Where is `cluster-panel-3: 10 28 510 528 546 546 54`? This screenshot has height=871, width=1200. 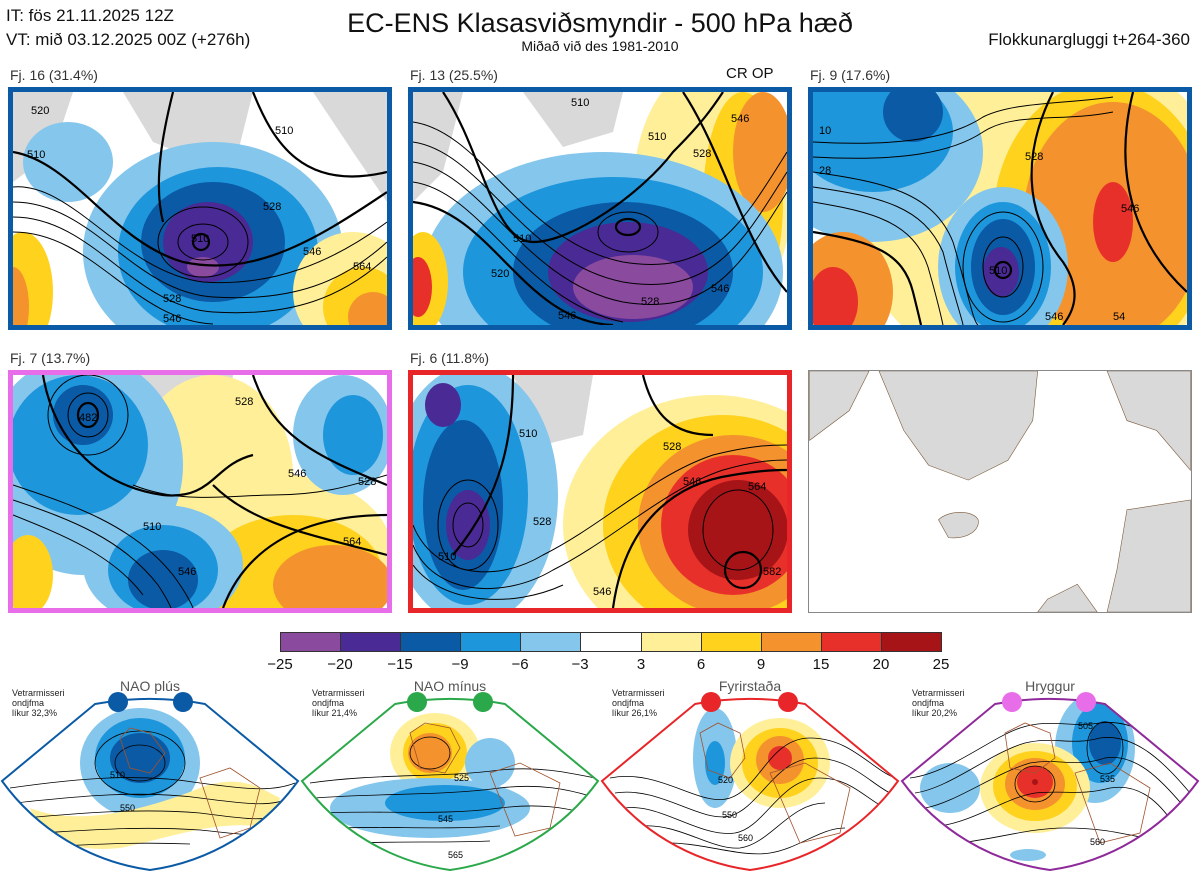 cluster-panel-3: 10 28 510 528 546 546 54 is located at coordinates (1000, 208).